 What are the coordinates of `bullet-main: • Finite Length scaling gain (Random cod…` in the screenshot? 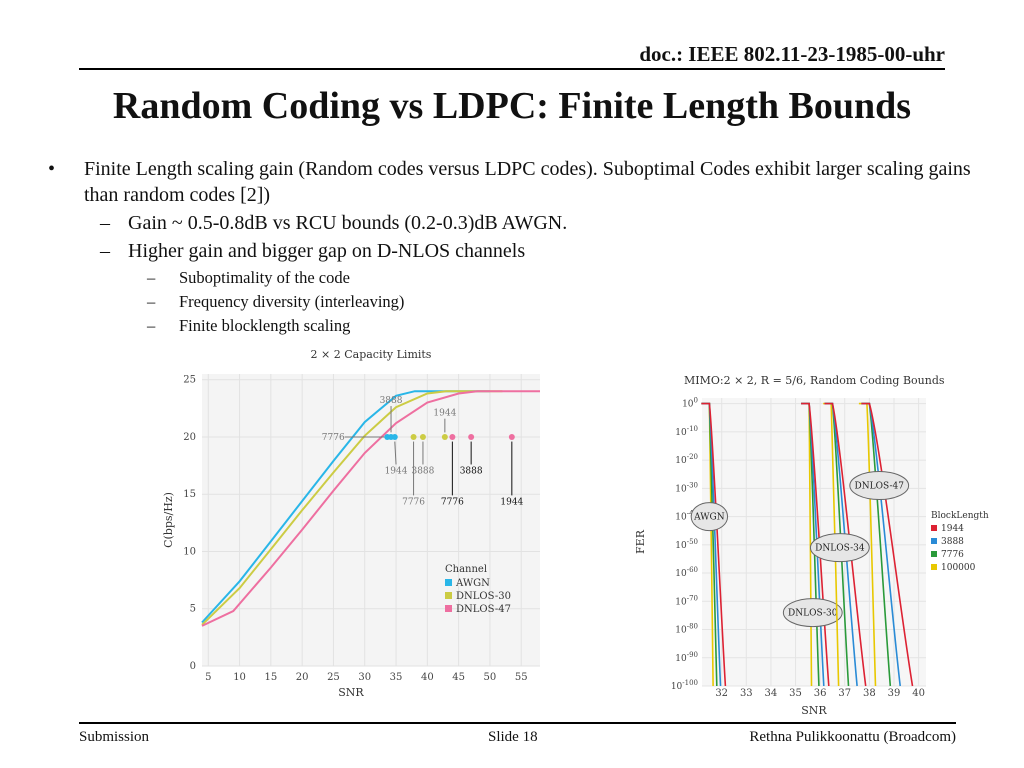 It's located at (516, 182).